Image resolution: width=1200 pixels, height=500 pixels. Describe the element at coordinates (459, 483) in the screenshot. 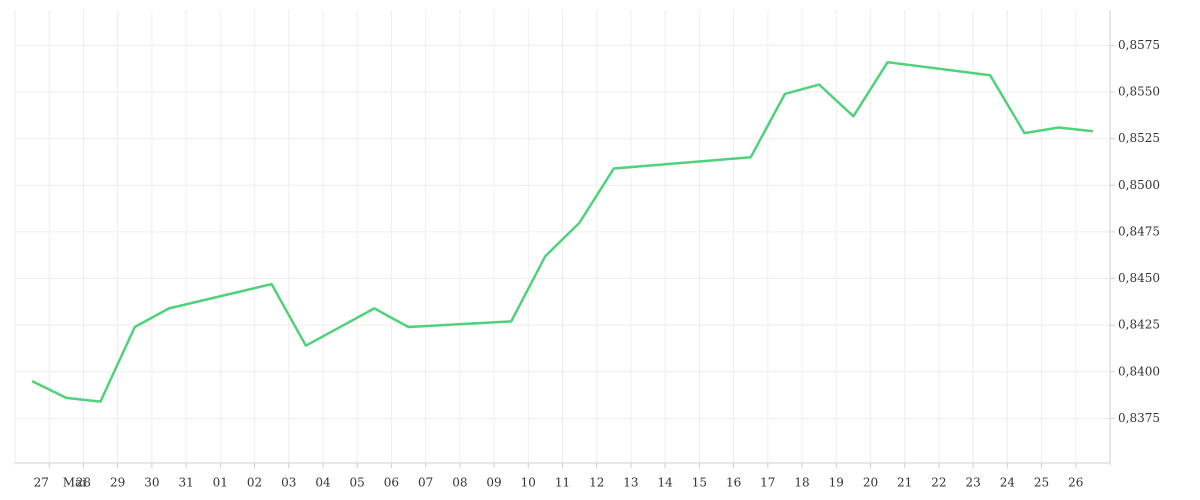

I see `x-tick-label: 08` at that location.